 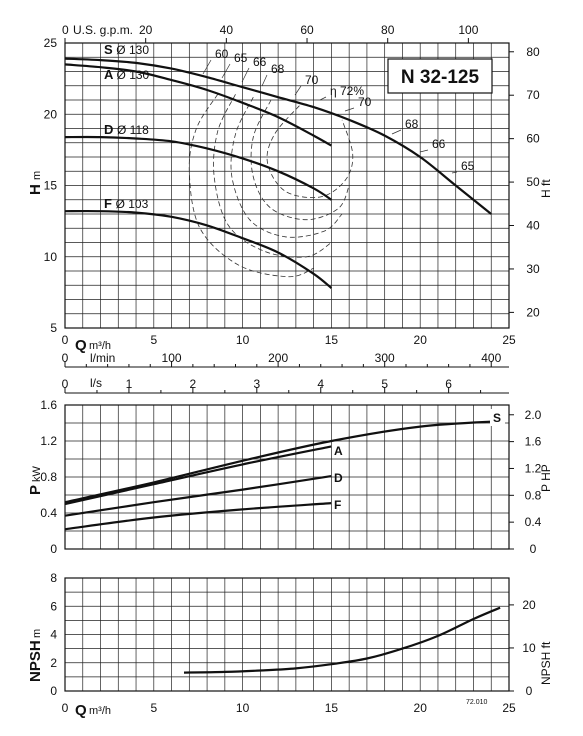 I want to click on ls-tick-label: 1, so click(x=129, y=384).